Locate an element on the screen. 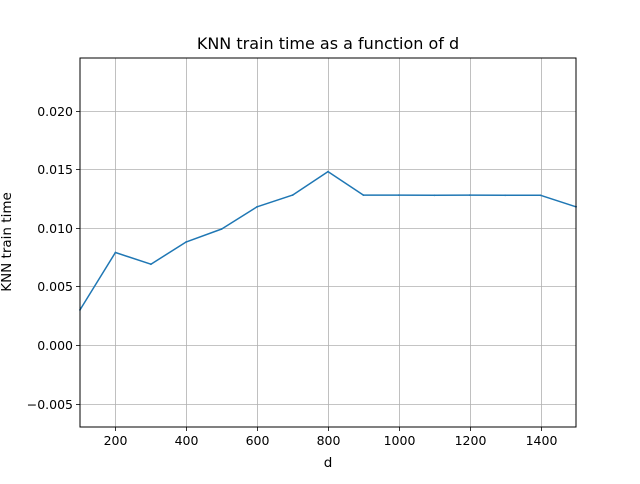 The height and width of the screenshot is (484, 640). x-tick-label: 1000 is located at coordinates (400, 440).